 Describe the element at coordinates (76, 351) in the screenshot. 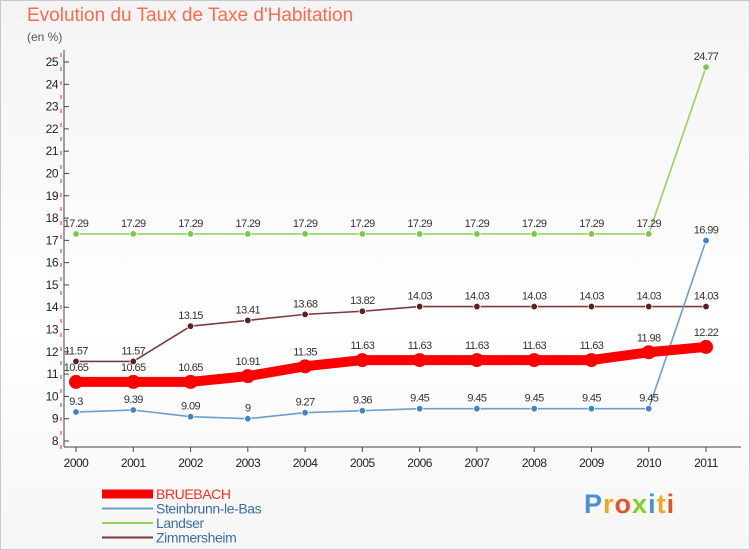

I see `data-label-zimmersheim: 11.57` at that location.